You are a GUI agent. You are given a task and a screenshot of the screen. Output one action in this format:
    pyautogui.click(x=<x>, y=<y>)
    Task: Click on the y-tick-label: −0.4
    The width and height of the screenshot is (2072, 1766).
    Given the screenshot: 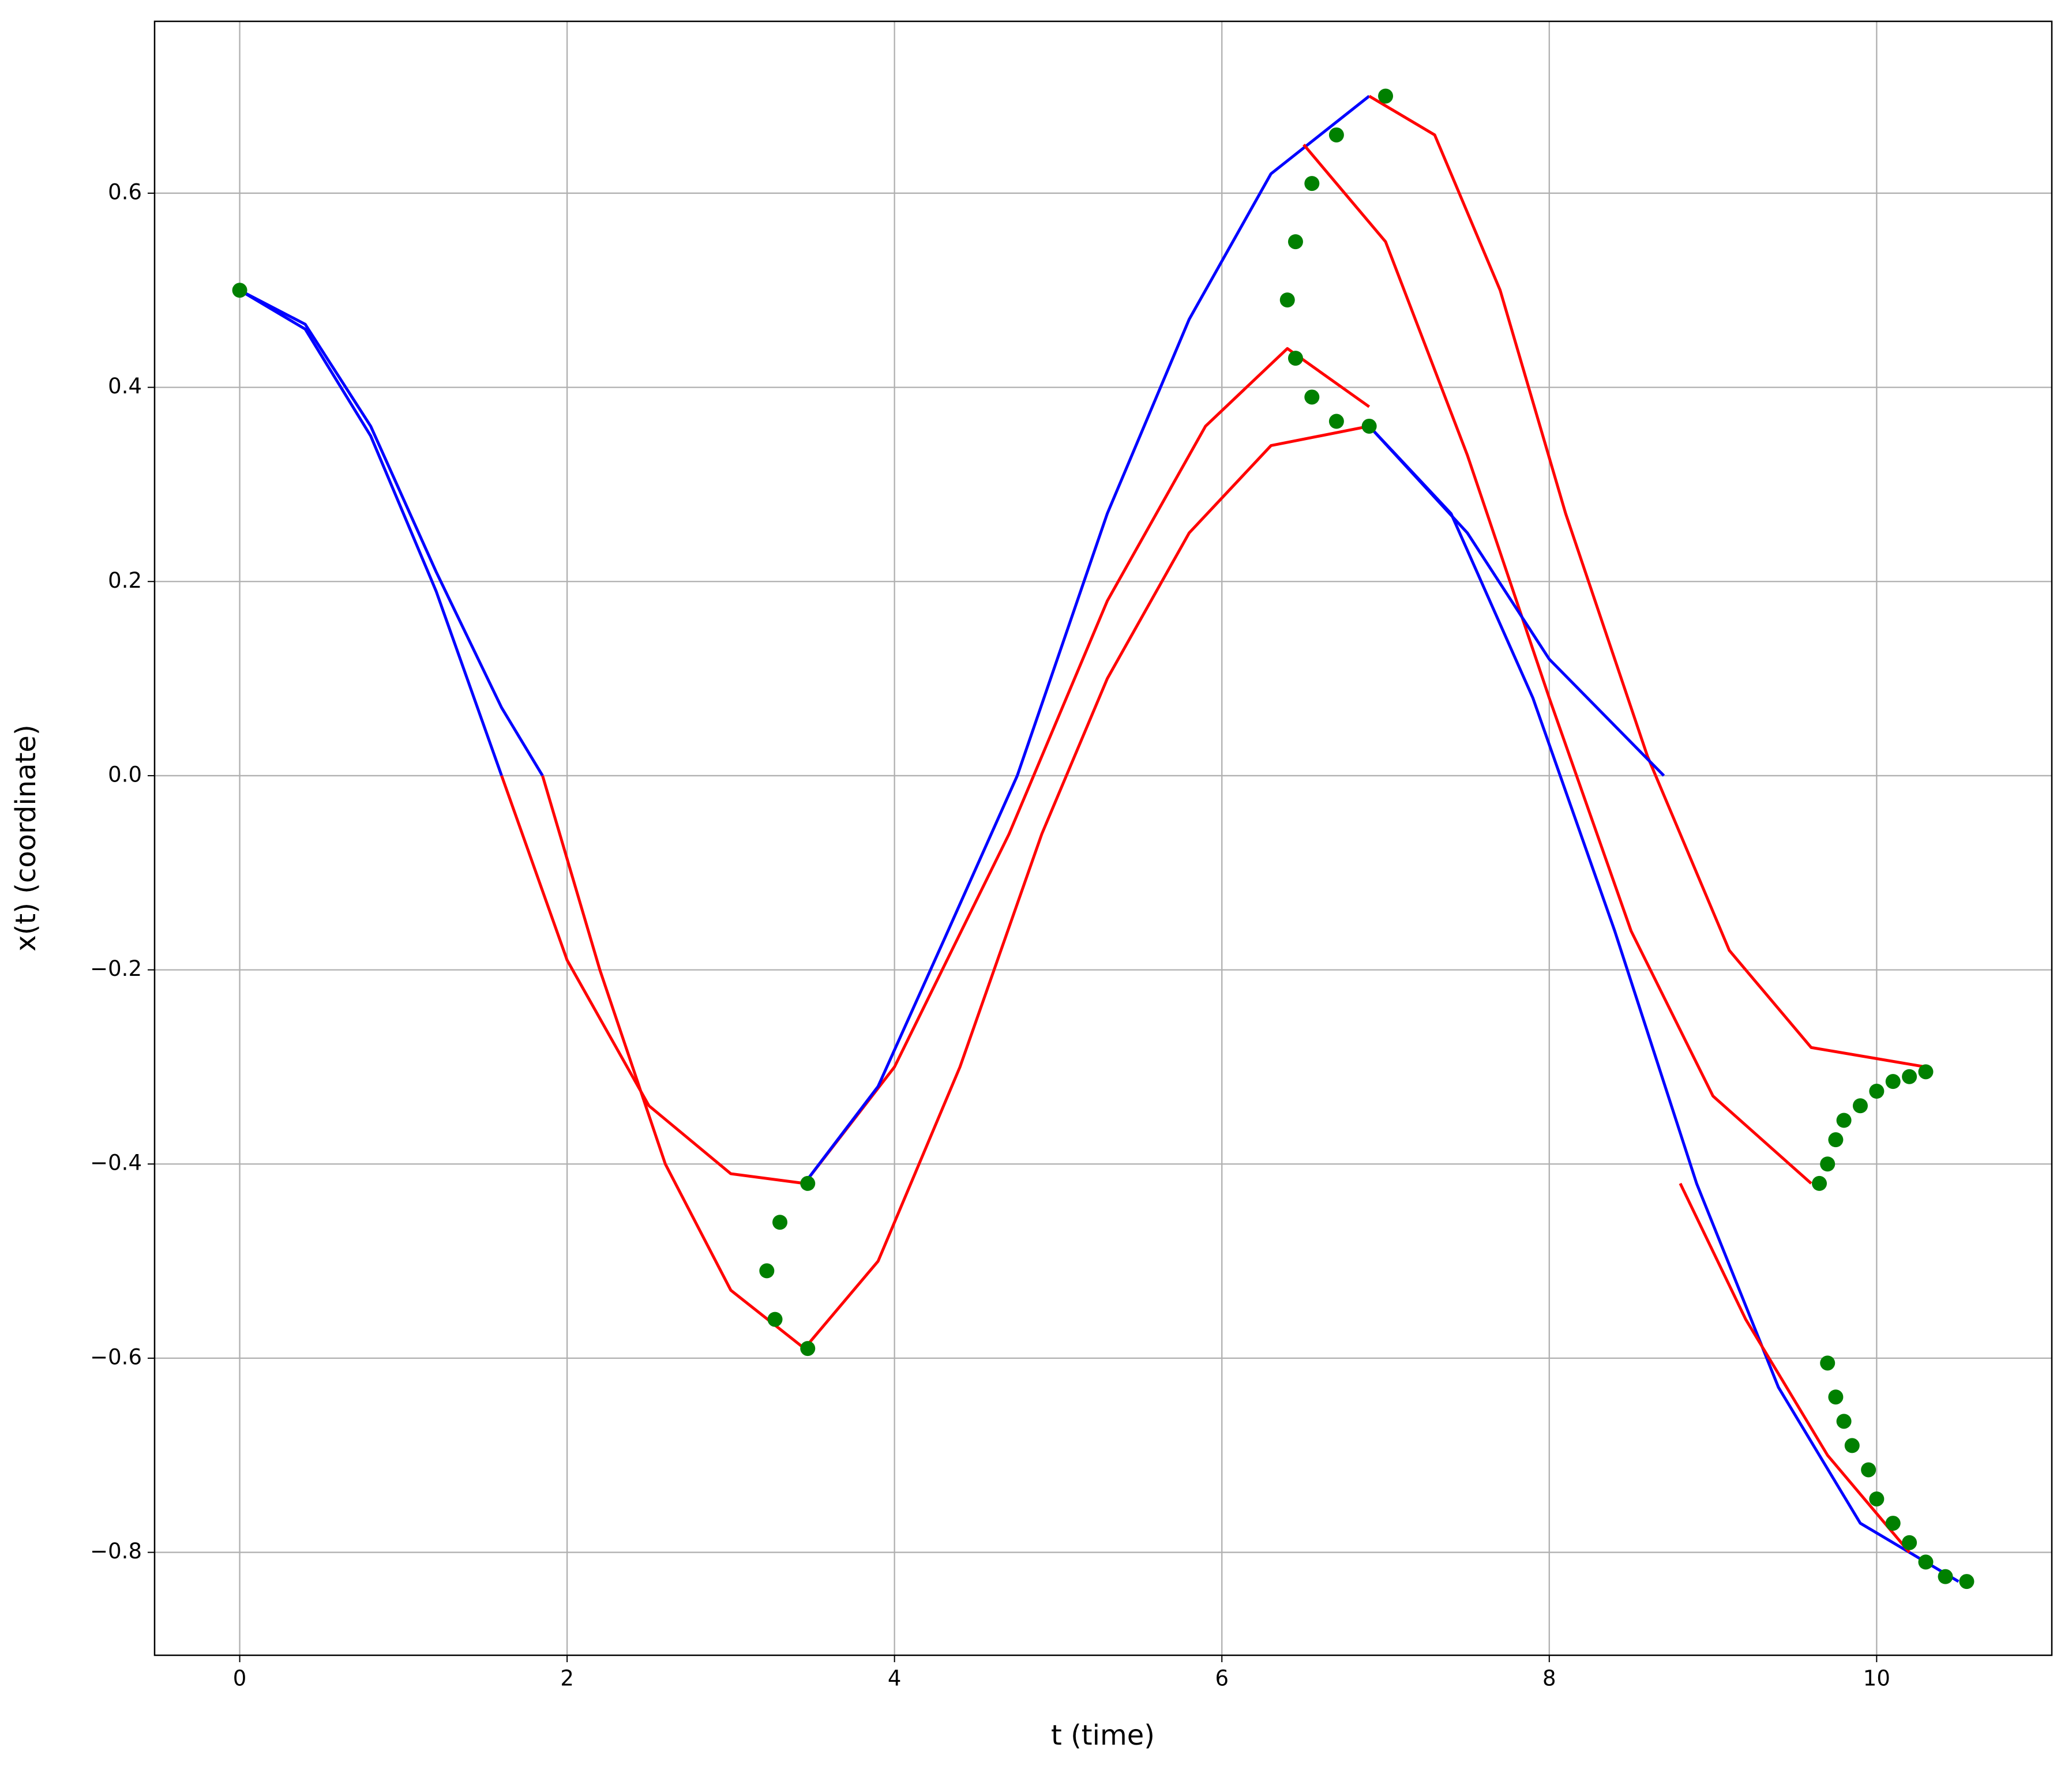 What is the action you would take?
    pyautogui.click(x=116, y=1163)
    